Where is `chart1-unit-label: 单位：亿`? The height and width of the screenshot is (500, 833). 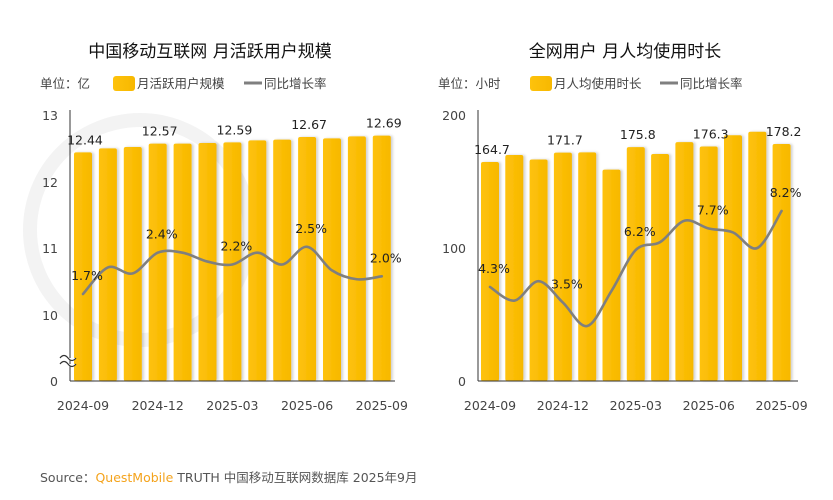
chart1-unit-label: 单位：亿 is located at coordinates (65, 83).